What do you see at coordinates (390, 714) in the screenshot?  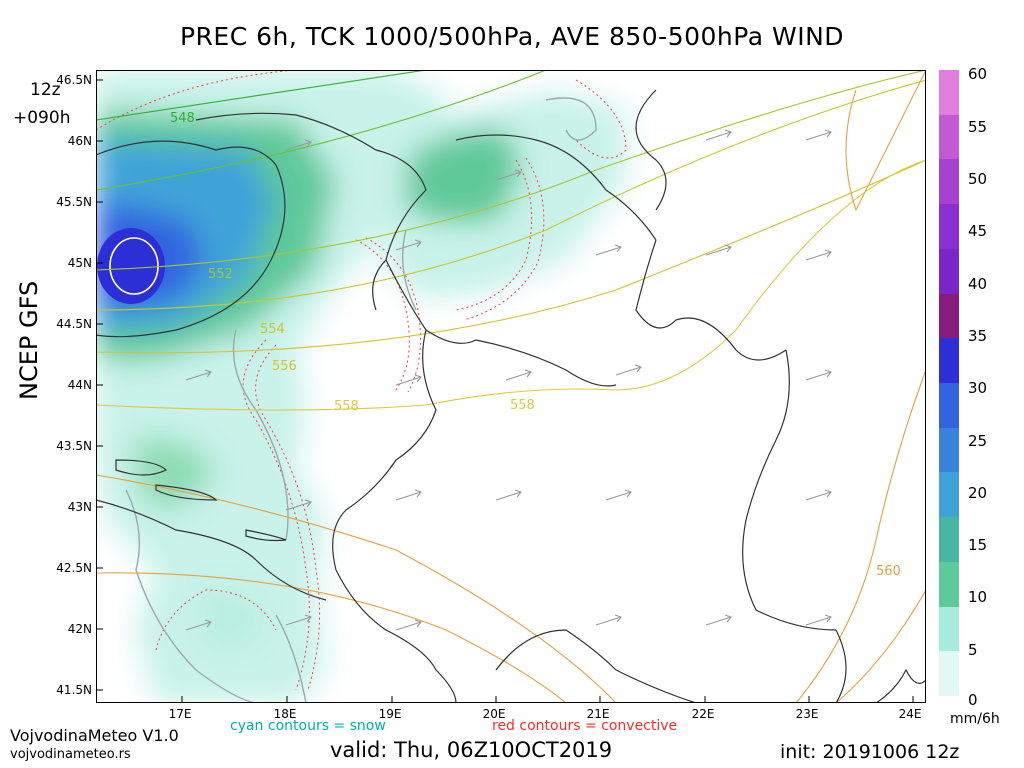 I see `lon-label: 19E` at bounding box center [390, 714].